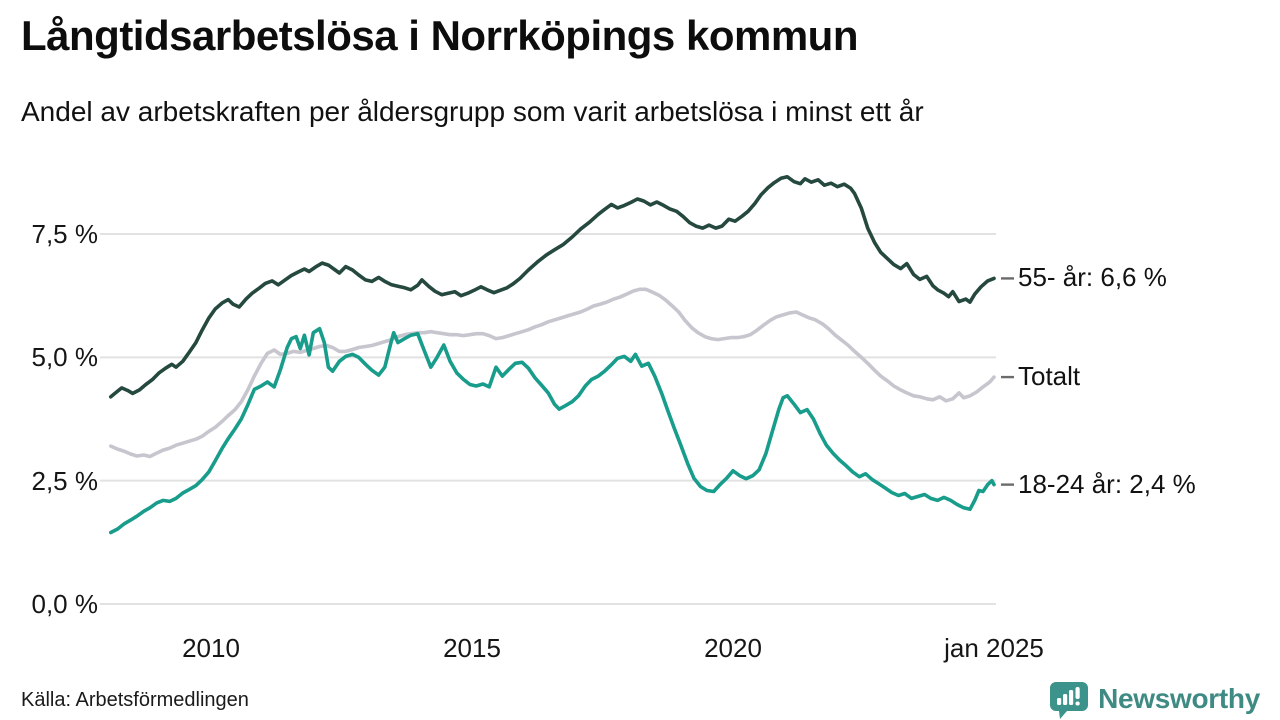 The width and height of the screenshot is (1280, 720). I want to click on source-note: Källa: Arbetsförmedlingen, so click(135, 700).